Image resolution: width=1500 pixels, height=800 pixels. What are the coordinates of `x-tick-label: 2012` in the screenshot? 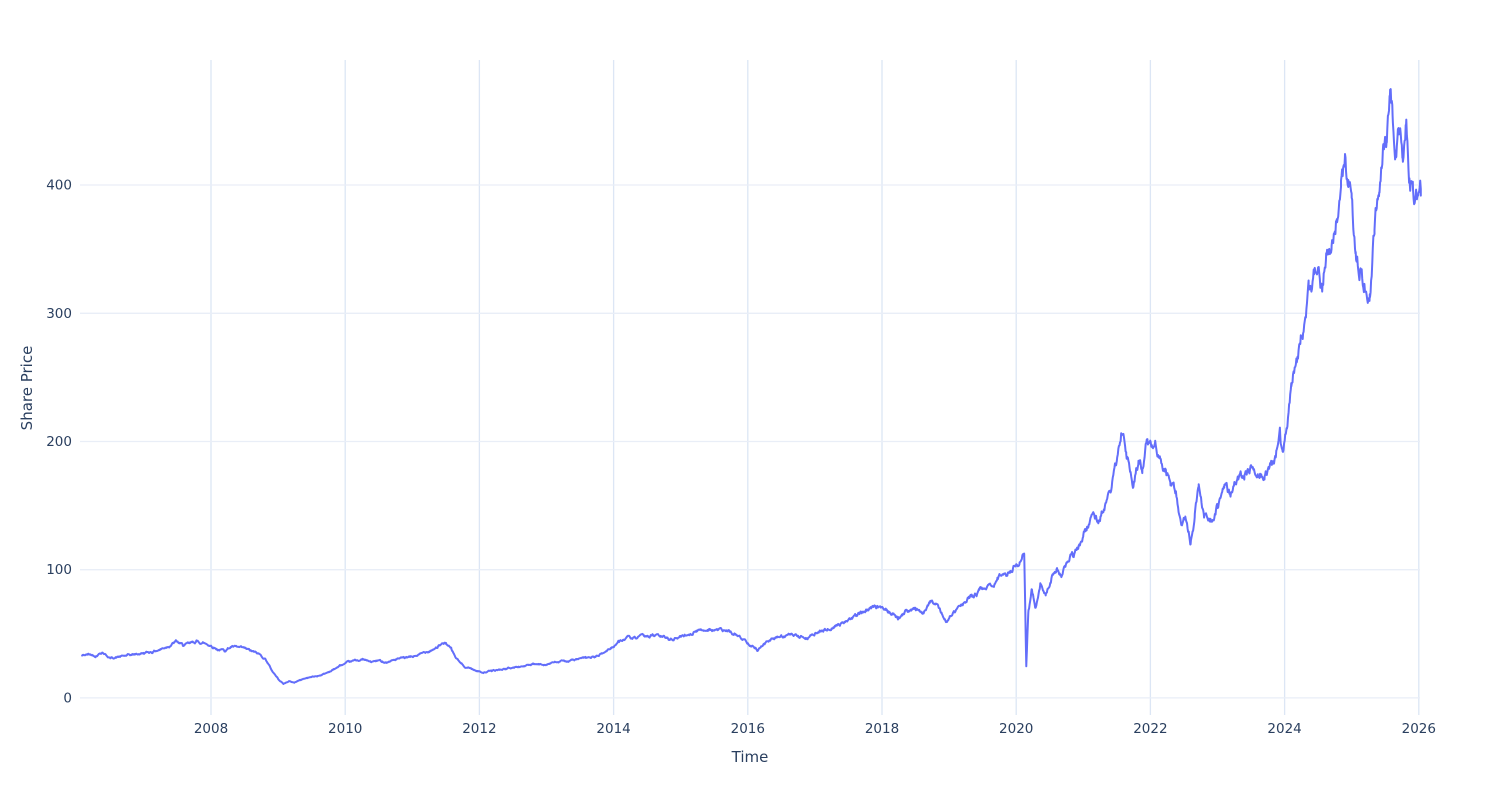 It's located at (479, 729).